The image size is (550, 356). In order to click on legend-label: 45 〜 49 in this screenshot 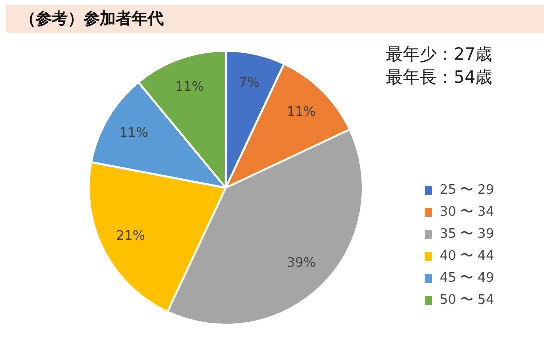, I will do `click(467, 278)`.